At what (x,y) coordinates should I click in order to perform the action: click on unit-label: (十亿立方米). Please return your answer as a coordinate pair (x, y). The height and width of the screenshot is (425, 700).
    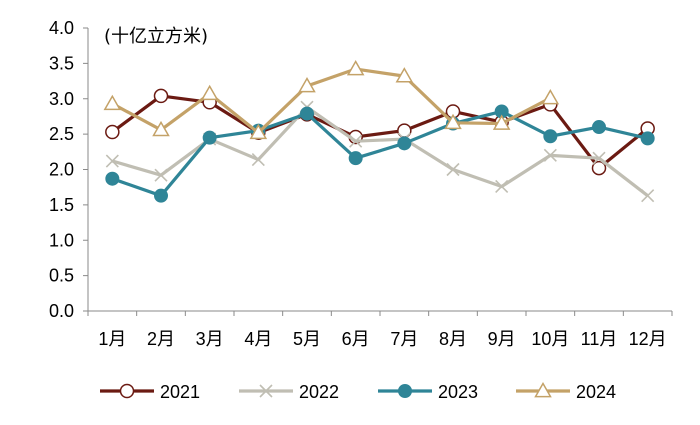
    Looking at the image, I should click on (156, 36).